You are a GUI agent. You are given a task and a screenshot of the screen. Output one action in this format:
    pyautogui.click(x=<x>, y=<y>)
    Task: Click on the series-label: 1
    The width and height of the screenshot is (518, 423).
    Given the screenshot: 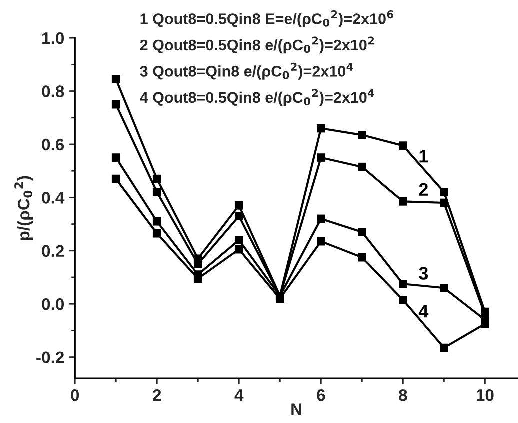 What is the action you would take?
    pyautogui.click(x=424, y=156)
    